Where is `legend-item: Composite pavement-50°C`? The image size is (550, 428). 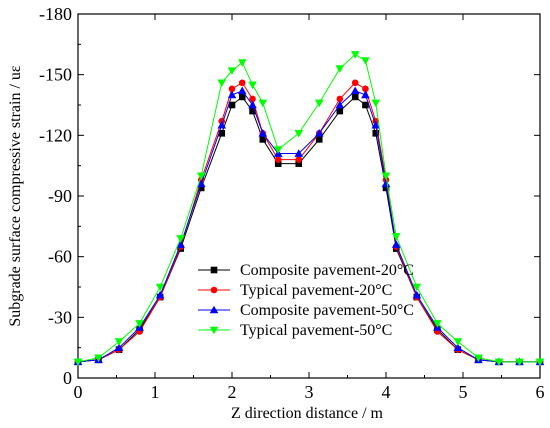 legend-item: Composite pavement-50°C is located at coordinates (306, 310).